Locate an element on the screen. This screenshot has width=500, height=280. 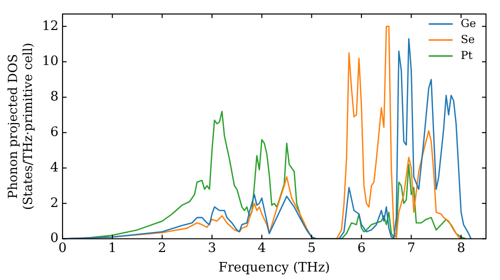
x-axis-title: Frequency (THz) is located at coordinates (274, 268).